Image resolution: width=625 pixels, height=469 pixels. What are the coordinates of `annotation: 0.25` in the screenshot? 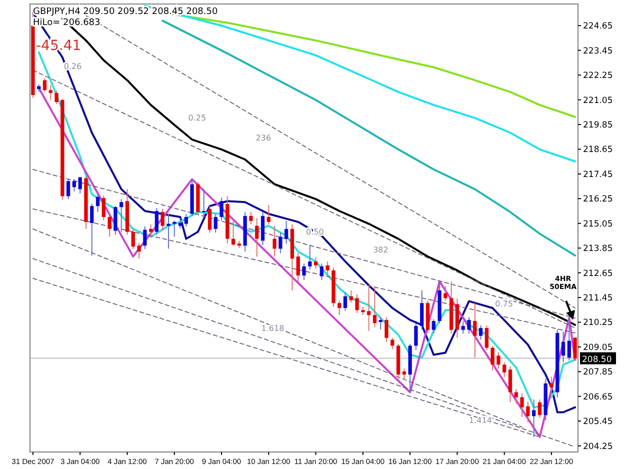 It's located at (197, 117).